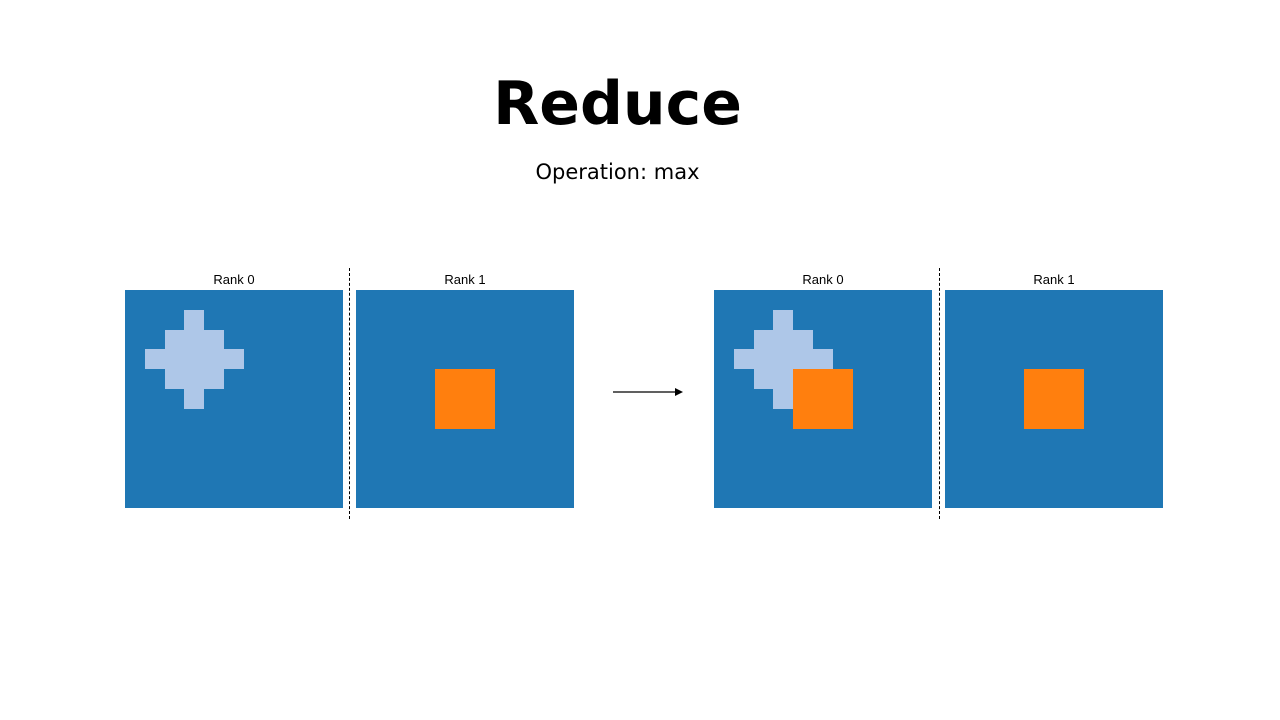 The width and height of the screenshot is (1280, 720). Describe the element at coordinates (617, 104) in the screenshot. I see `diagram-title: Reduce` at that location.